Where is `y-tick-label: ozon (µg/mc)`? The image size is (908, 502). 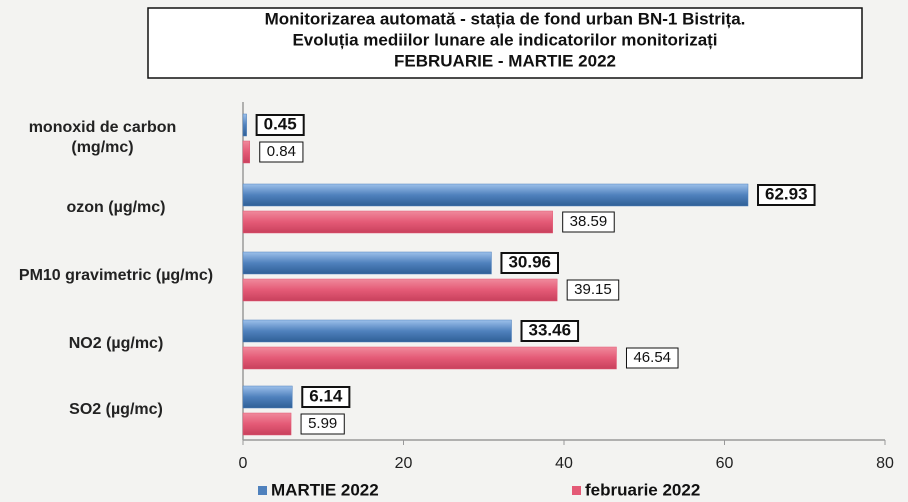 y-tick-label: ozon (µg/mc) is located at coordinates (116, 207).